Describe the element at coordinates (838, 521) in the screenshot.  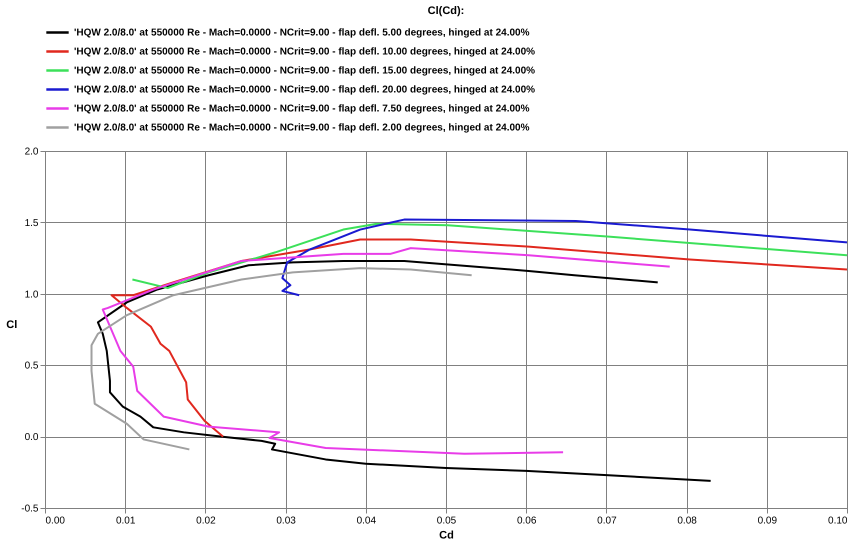
I see `x-tick-label: 0.10` at that location.